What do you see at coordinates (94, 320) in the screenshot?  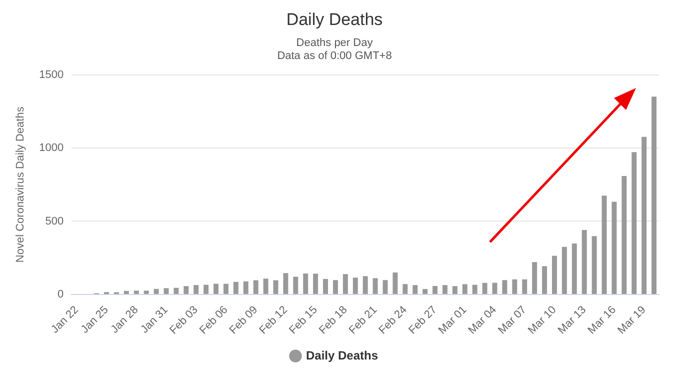 I see `x-tick-label: Jan 25` at bounding box center [94, 320].